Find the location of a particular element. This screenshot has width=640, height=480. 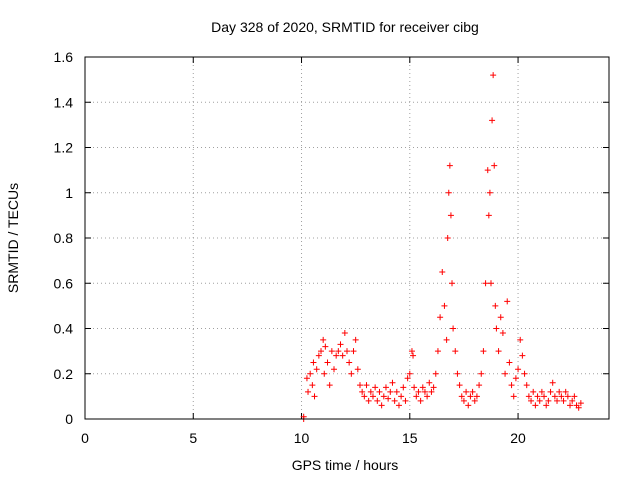

x-tick-label: 10 is located at coordinates (302, 438).